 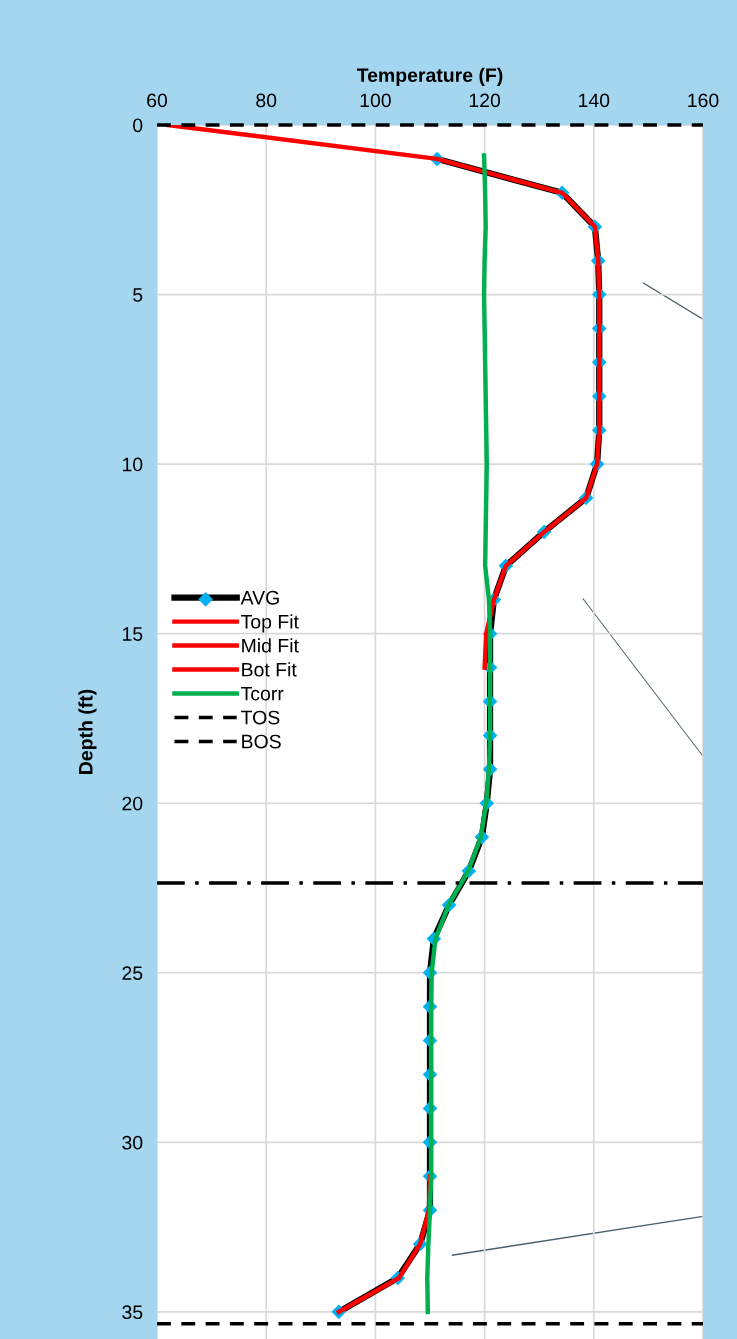 I want to click on legend-label: Bot Fit, so click(x=269, y=669).